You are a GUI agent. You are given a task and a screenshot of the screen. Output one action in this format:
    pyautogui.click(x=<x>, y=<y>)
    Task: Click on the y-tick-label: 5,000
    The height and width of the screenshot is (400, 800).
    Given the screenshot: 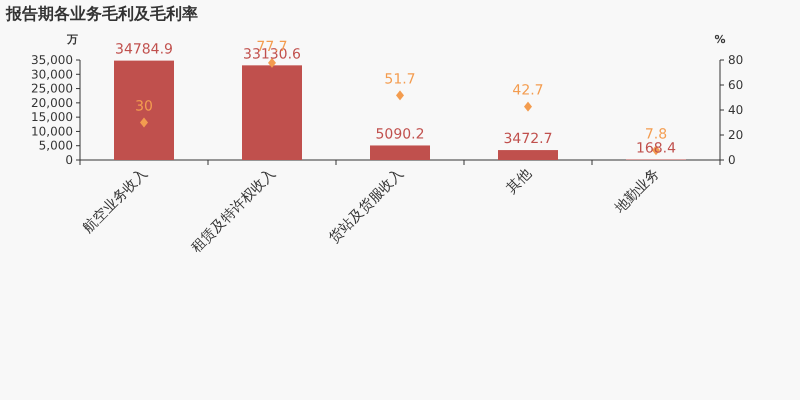 What is the action you would take?
    pyautogui.click(x=55, y=145)
    